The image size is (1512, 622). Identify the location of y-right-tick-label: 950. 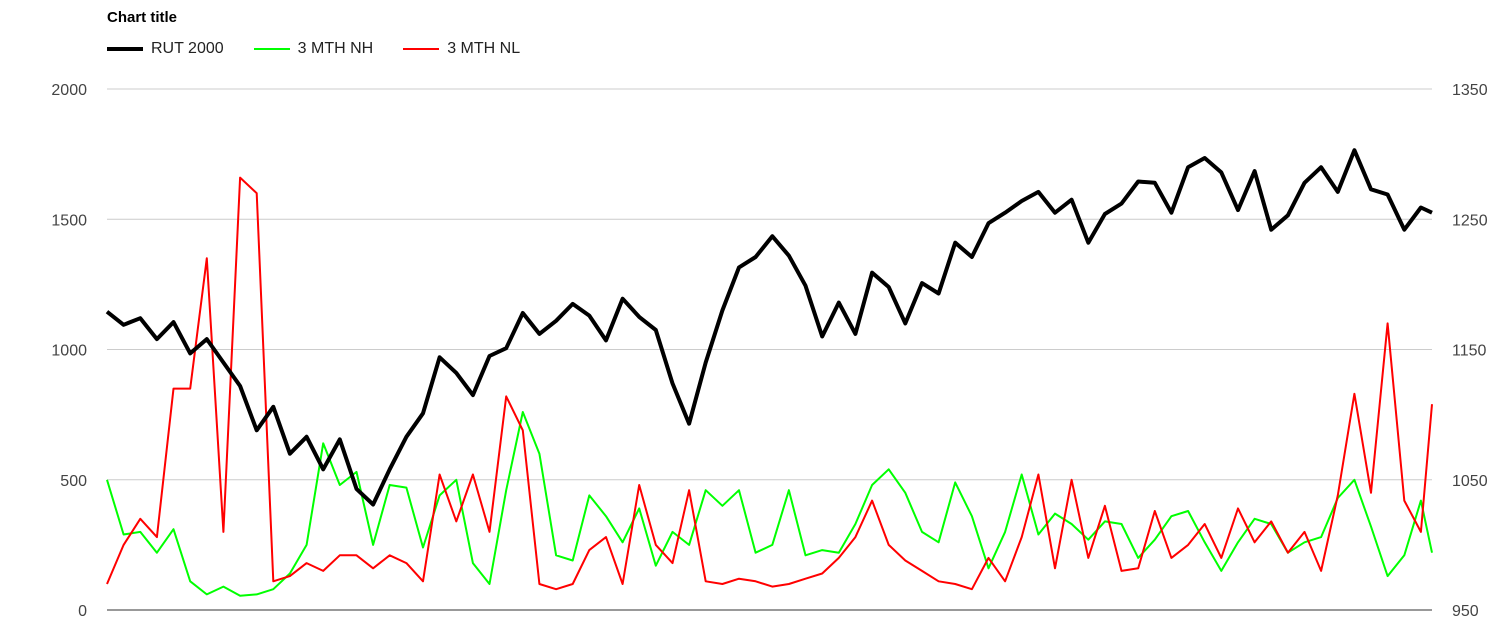
(1465, 611).